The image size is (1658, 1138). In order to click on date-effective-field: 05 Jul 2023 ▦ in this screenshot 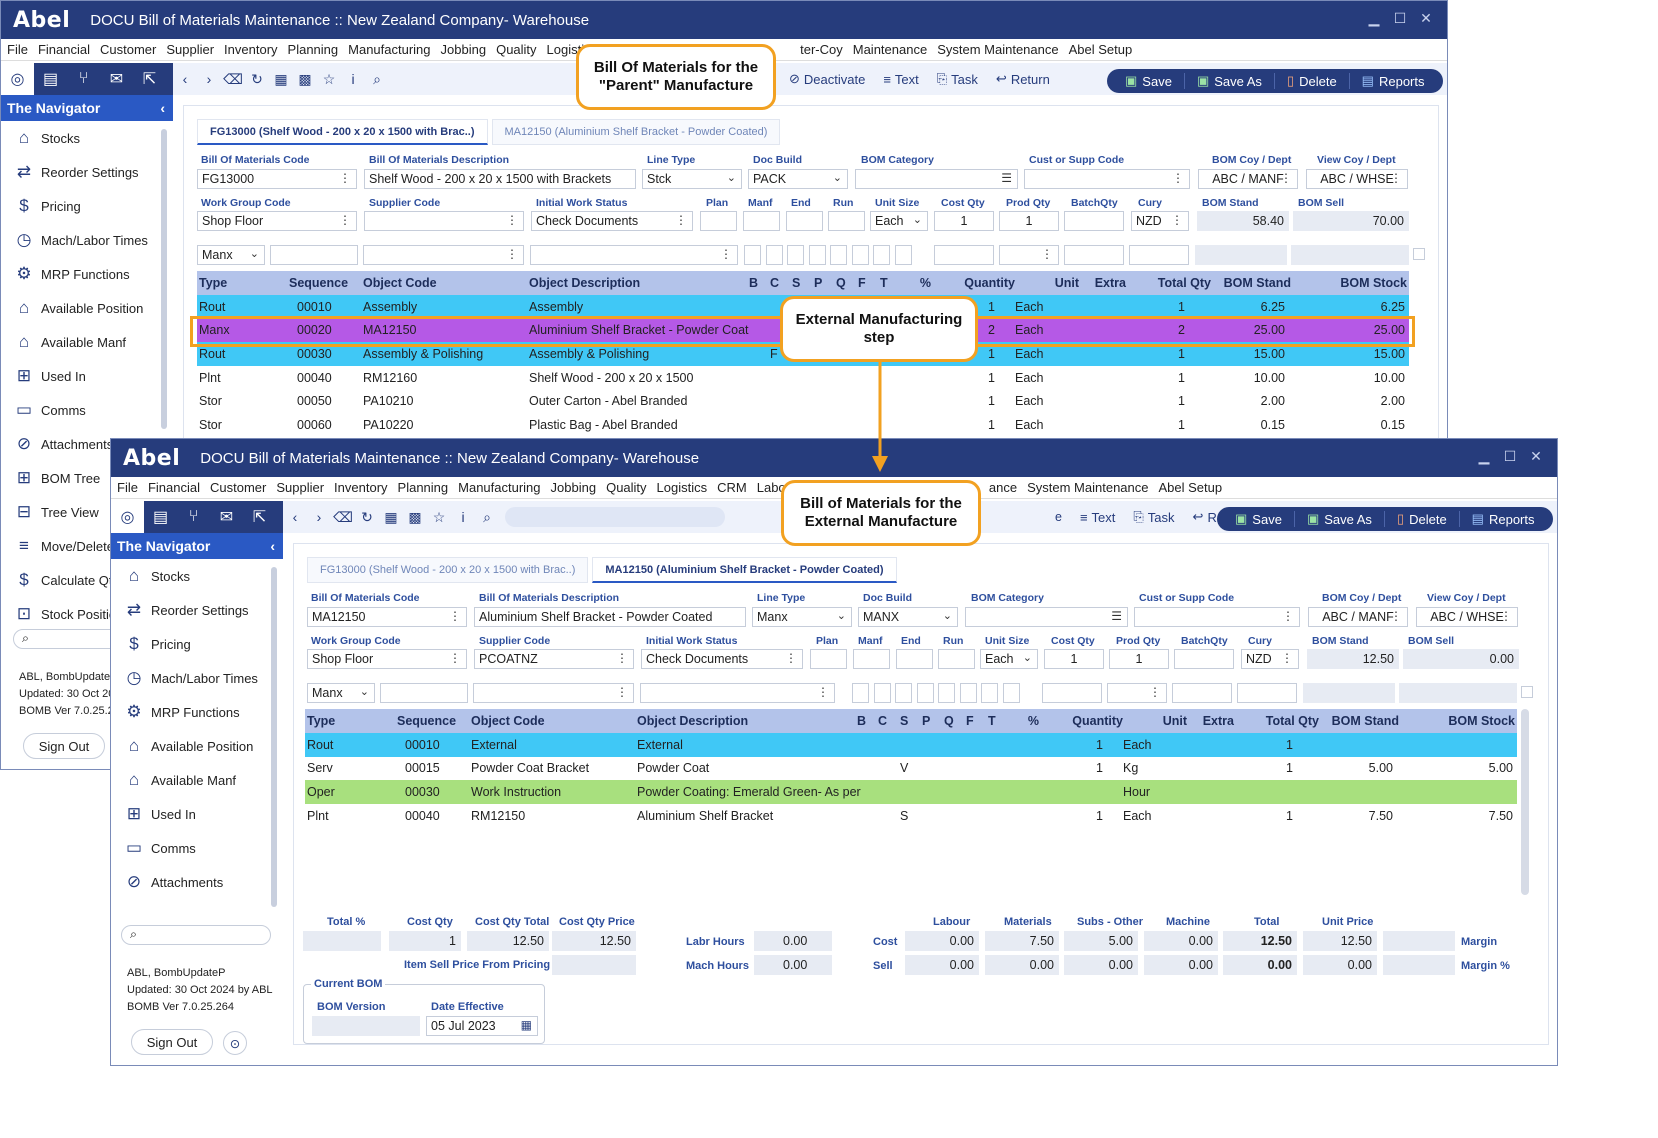, I will do `click(482, 1026)`.